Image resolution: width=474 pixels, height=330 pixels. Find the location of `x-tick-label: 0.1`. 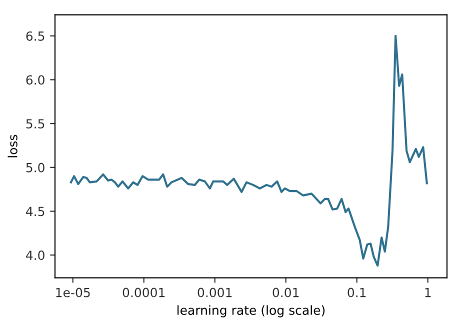

x-tick-label: 0.1 is located at coordinates (357, 293).